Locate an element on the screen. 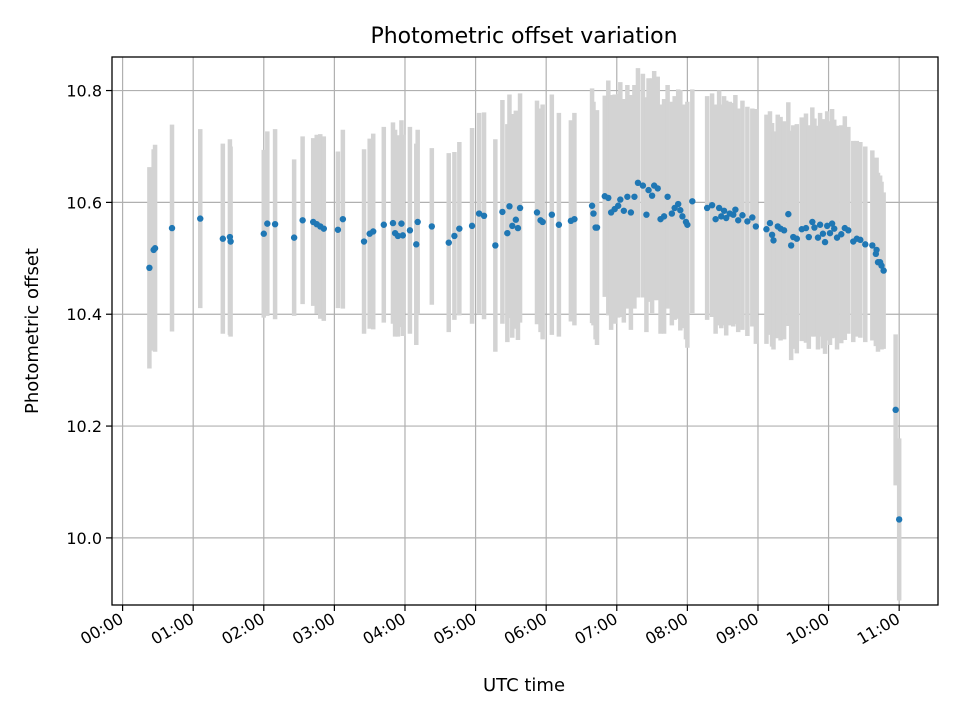 The width and height of the screenshot is (960, 720). y-tick-label: 10.2 is located at coordinates (84, 426).